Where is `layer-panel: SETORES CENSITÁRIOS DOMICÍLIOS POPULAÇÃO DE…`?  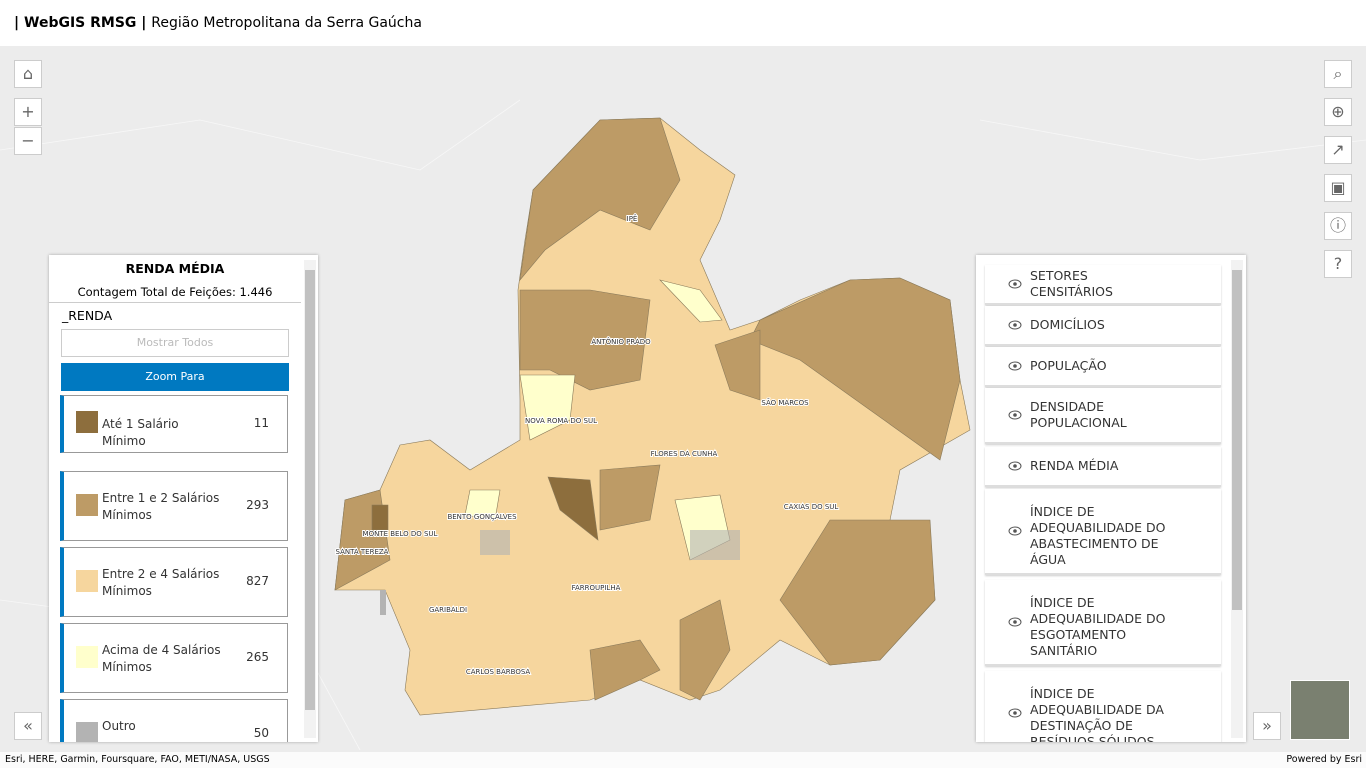
layer-panel: SETORES CENSITÁRIOS DOMICÍLIOS POPULAÇÃO DE… is located at coordinates (1111, 498).